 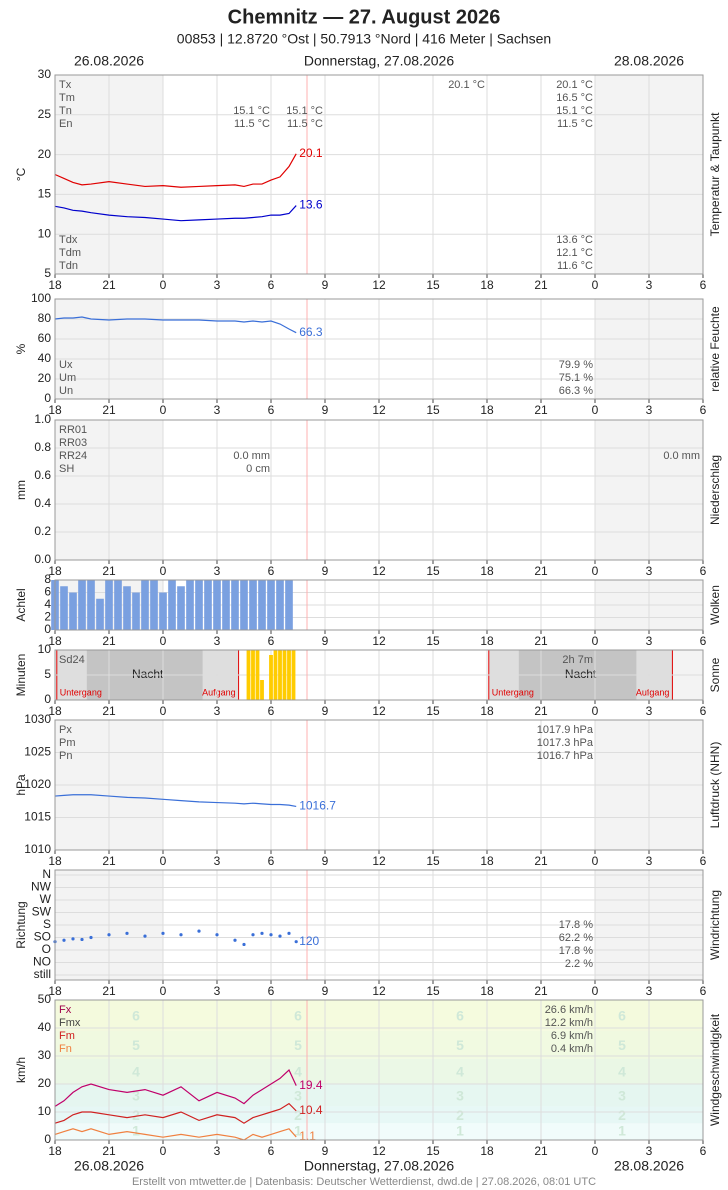 What do you see at coordinates (715, 349) in the screenshot?
I see `panel-title: relative Feuchte` at bounding box center [715, 349].